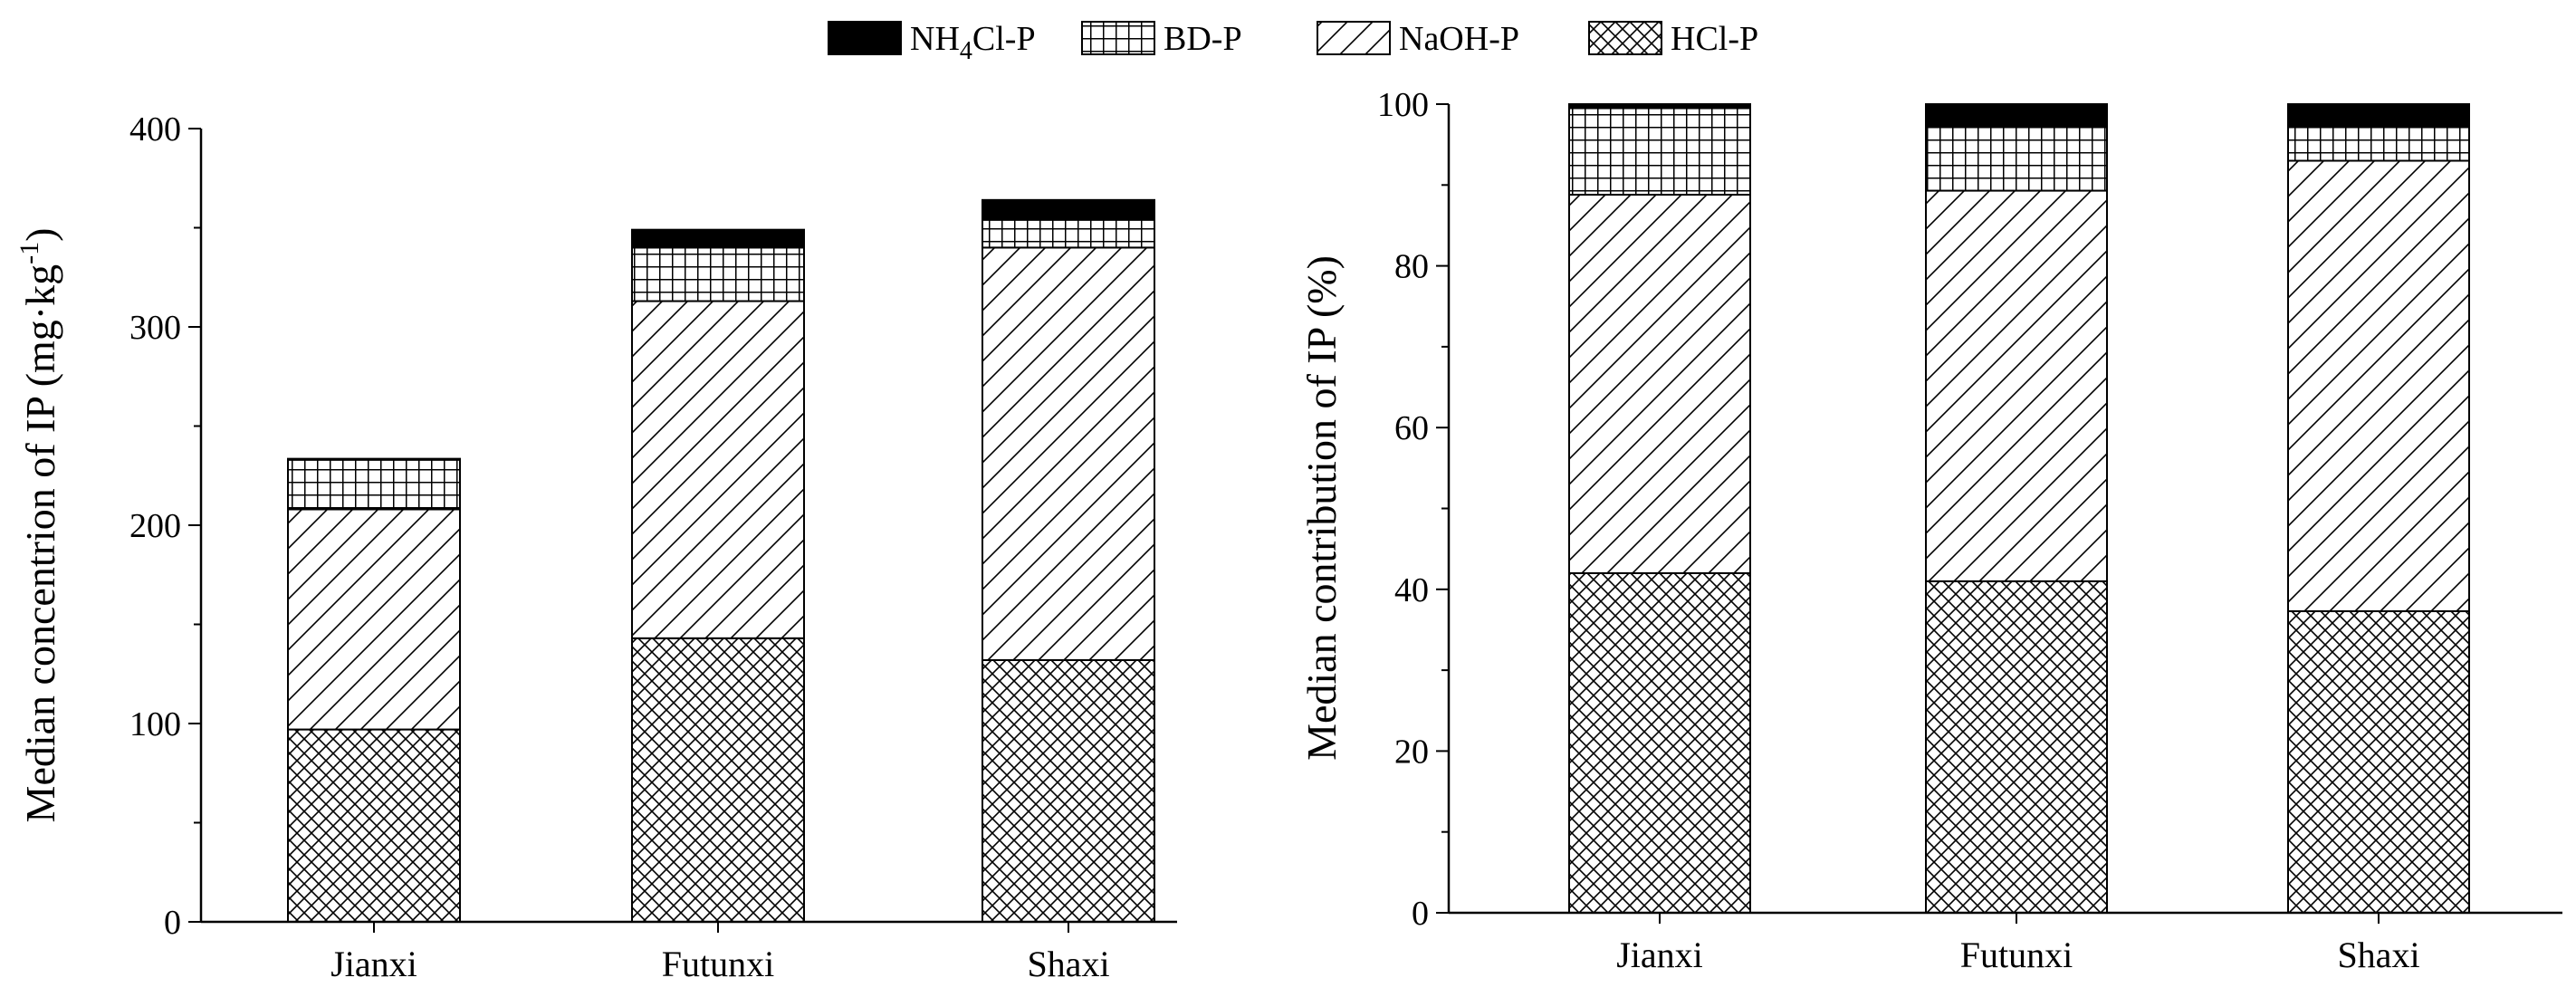  I want to click on legend-swatch-nh4cl-p, so click(865, 38).